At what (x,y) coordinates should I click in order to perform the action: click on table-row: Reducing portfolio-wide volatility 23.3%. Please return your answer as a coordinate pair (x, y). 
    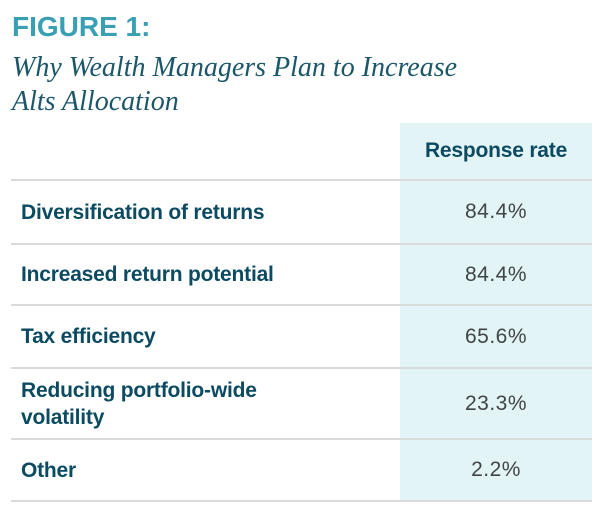
    Looking at the image, I should click on (301, 404).